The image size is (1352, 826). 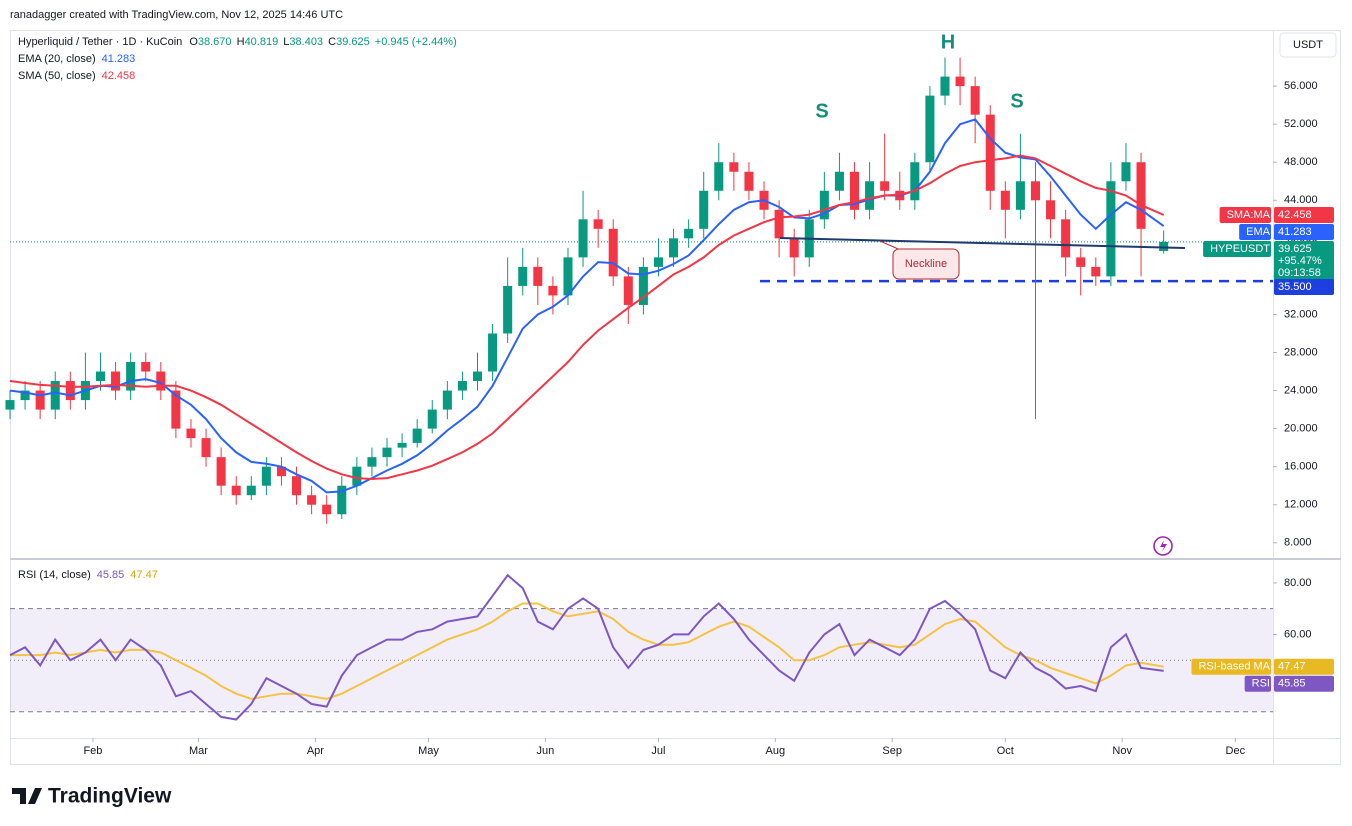 I want to click on y-tick-label: 20.000, so click(x=1301, y=429).